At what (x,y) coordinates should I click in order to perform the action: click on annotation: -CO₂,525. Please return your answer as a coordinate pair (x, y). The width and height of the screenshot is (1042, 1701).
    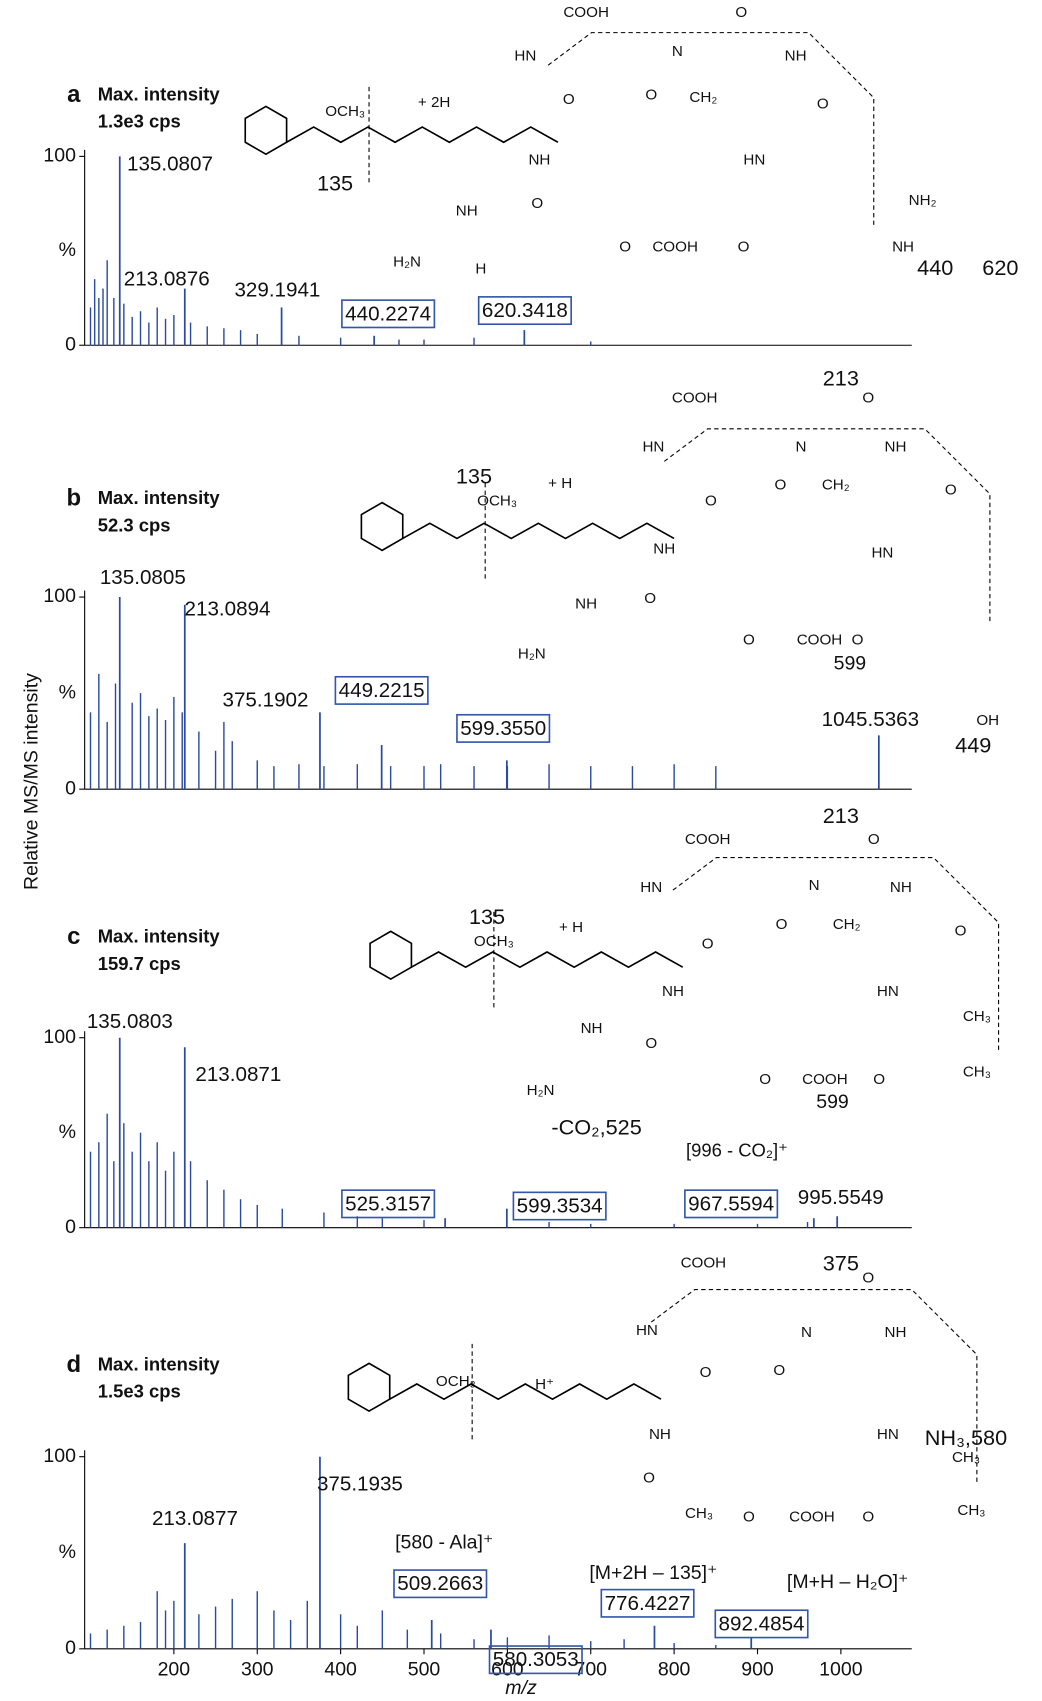
    Looking at the image, I should click on (596, 1127).